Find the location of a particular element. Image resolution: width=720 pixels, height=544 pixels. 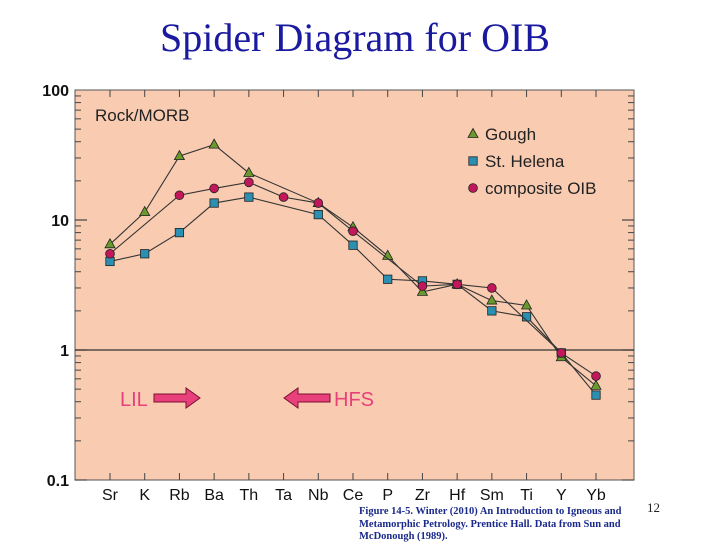

x-tick-label: P is located at coordinates (387, 495).